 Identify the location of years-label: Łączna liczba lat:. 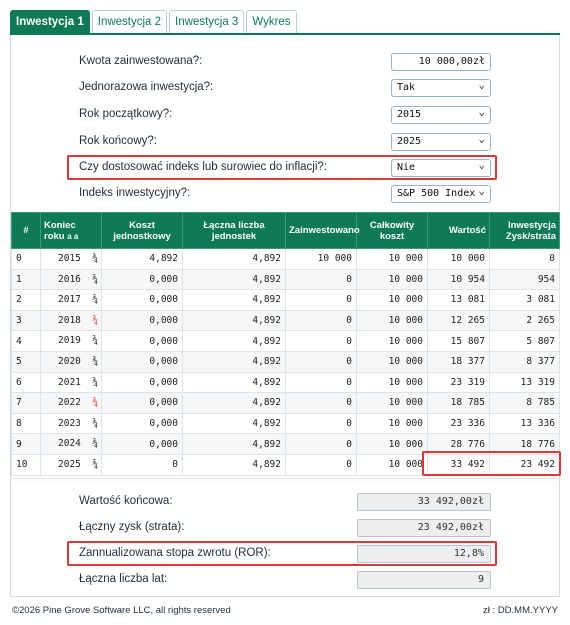
(123, 579).